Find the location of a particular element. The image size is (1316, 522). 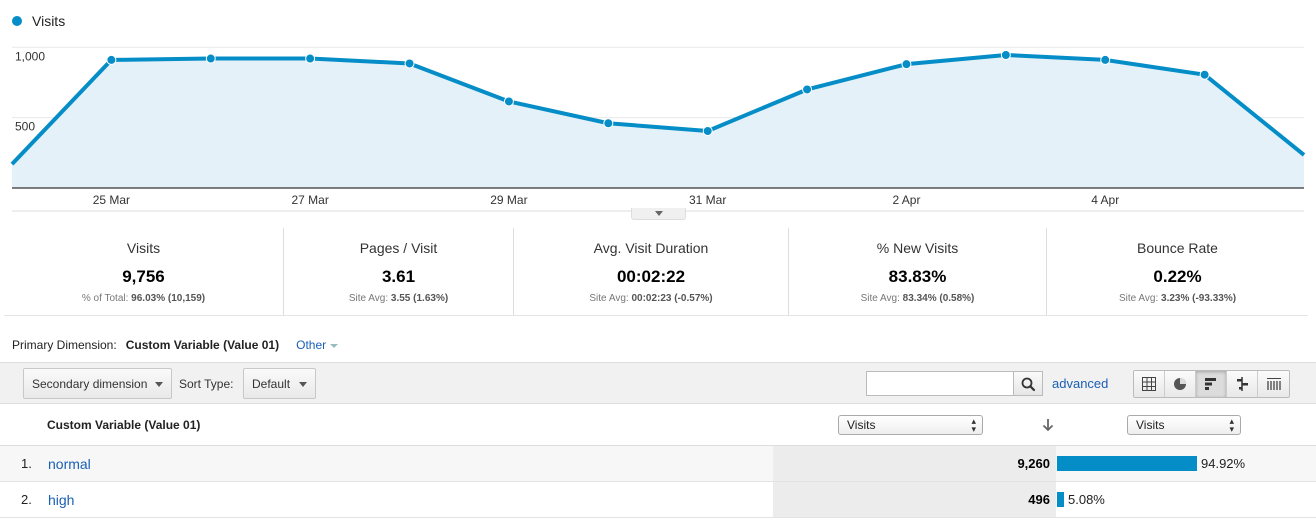

row-metric-cell: 496 is located at coordinates (914, 499).